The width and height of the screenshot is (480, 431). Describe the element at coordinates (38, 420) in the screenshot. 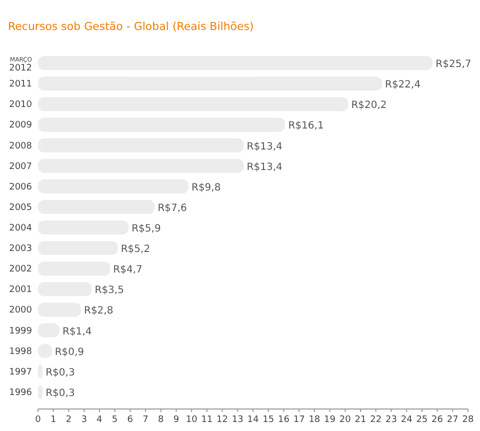

I see `x-tick-label: 0` at that location.